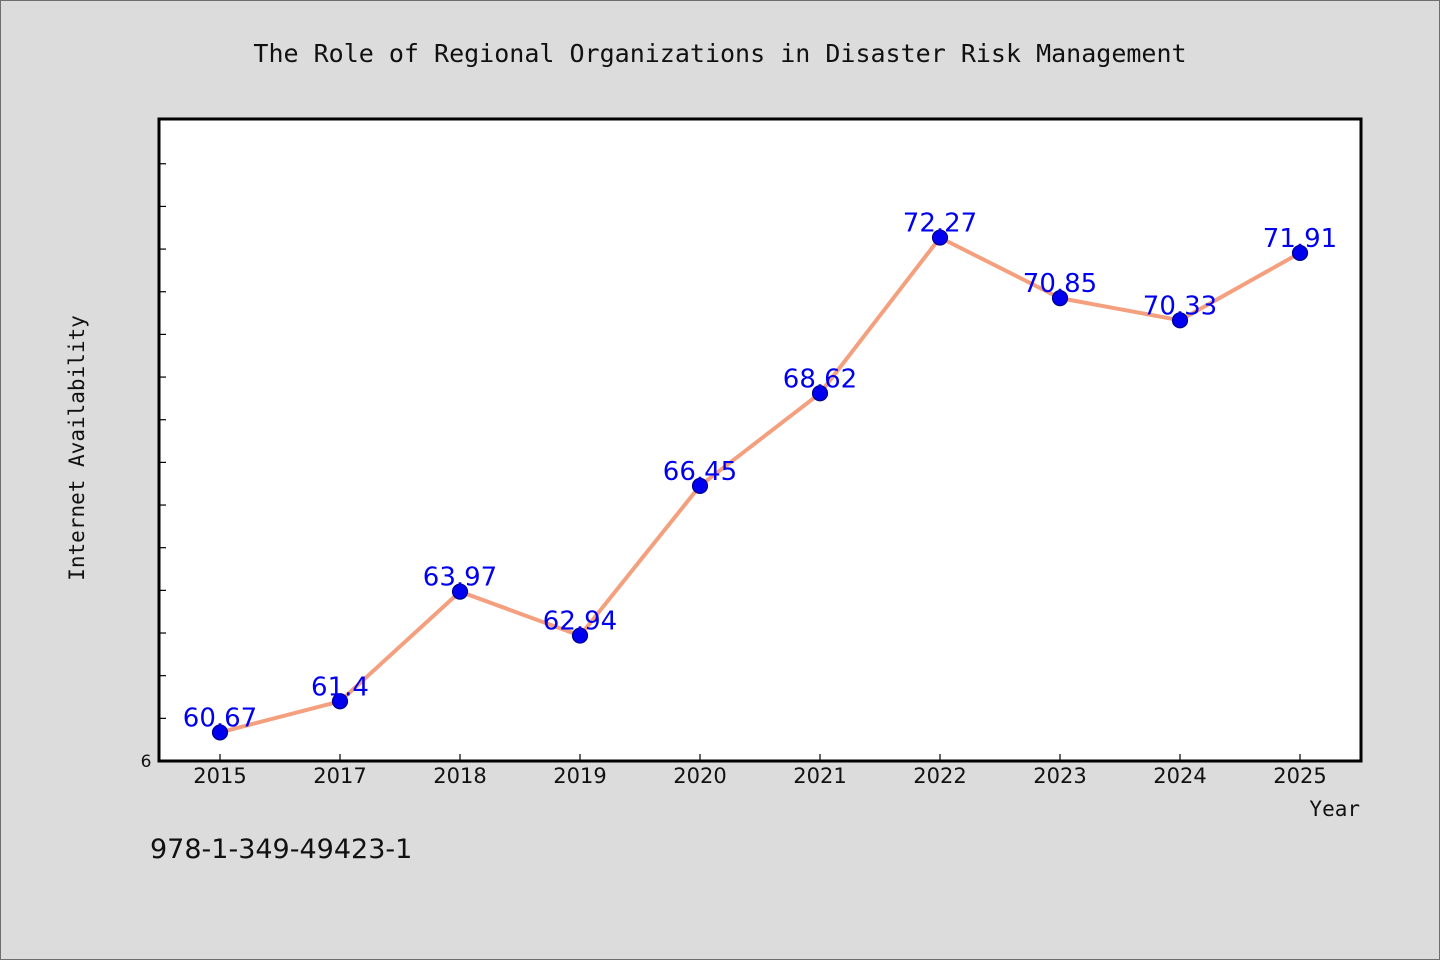 This screenshot has height=960, width=1440. I want to click on y-axis-label: Internet Availability, so click(77, 448).